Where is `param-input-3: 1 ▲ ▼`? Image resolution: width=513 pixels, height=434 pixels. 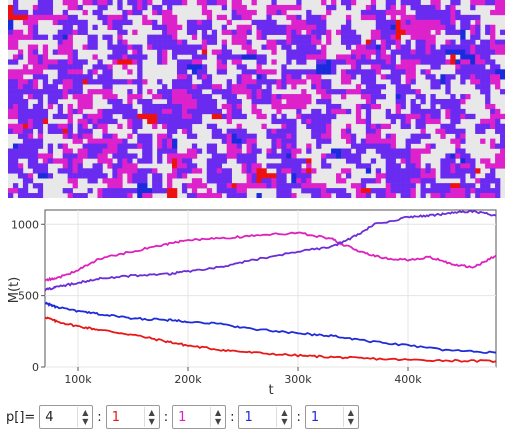 param-input-3: 1 ▲ ▼ is located at coordinates (265, 417).